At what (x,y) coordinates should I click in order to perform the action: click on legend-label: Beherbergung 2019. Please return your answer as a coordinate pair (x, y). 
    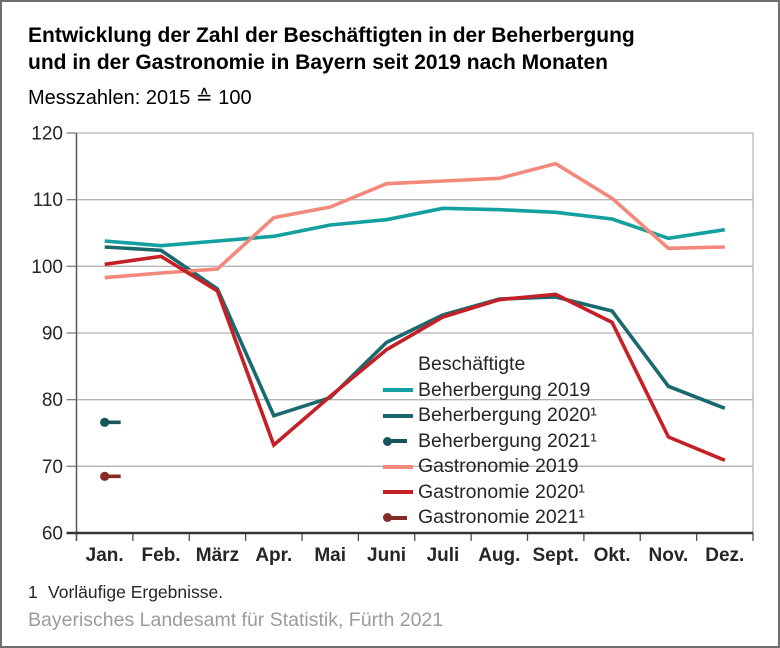
    Looking at the image, I should click on (504, 389).